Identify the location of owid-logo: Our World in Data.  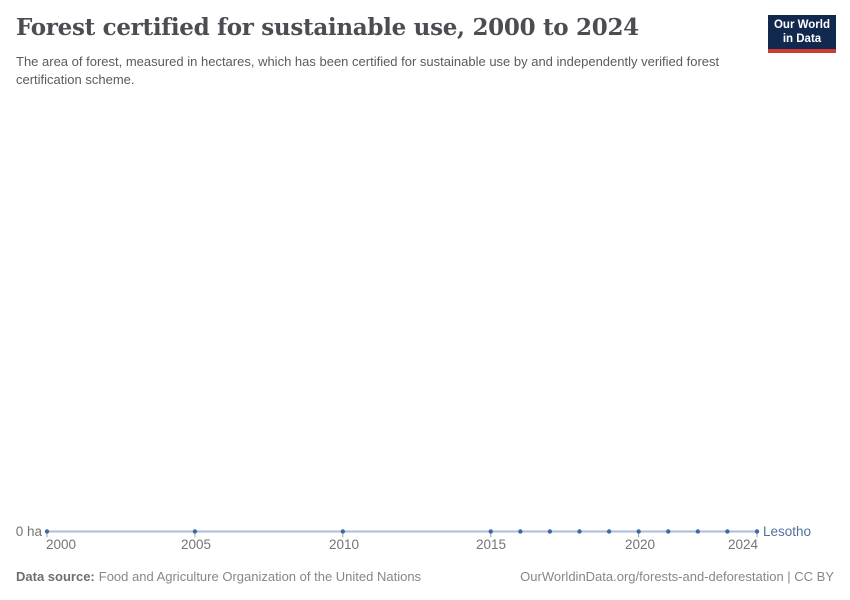
(802, 34).